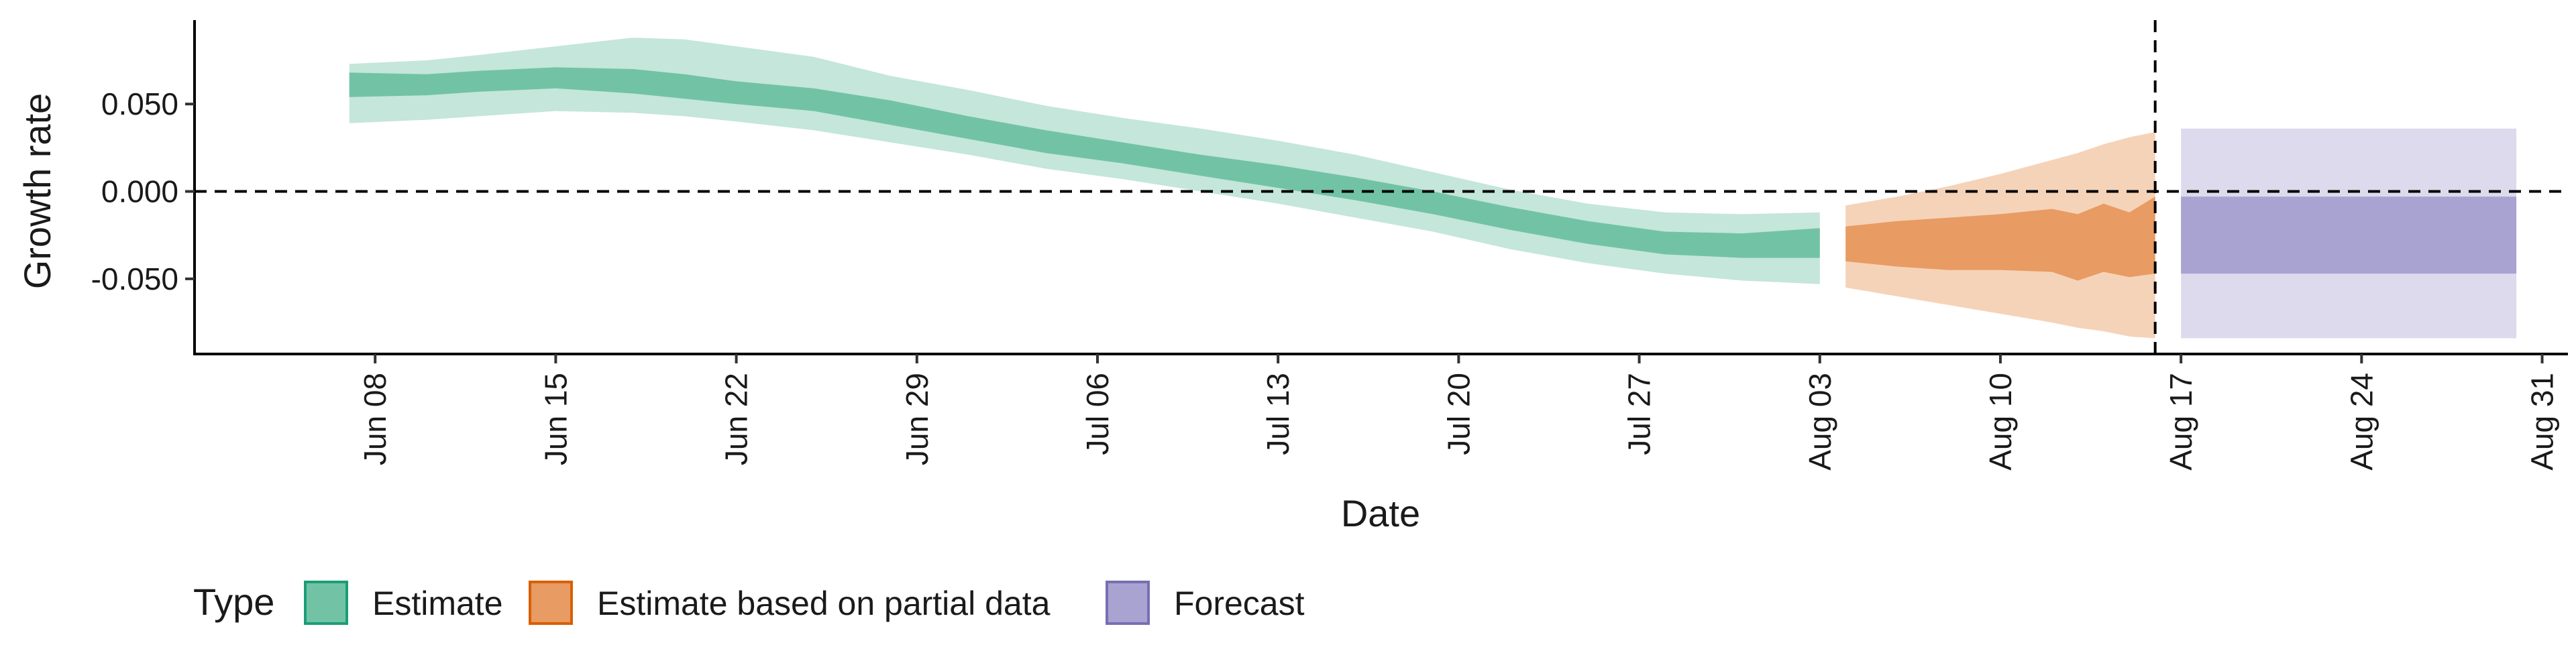 The height and width of the screenshot is (647, 2576). Describe the element at coordinates (2361, 422) in the screenshot. I see `x-tick-label: Aug 24` at that location.